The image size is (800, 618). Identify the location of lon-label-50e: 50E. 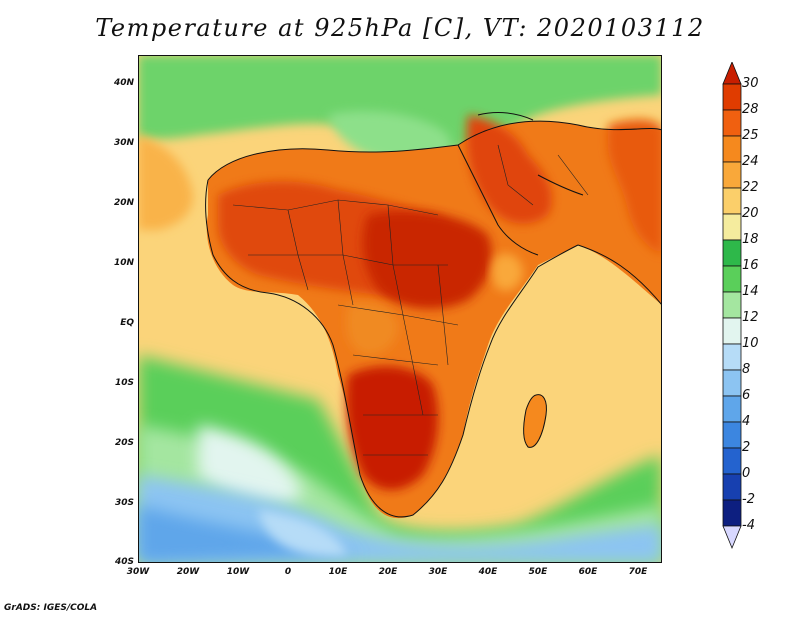
(538, 572).